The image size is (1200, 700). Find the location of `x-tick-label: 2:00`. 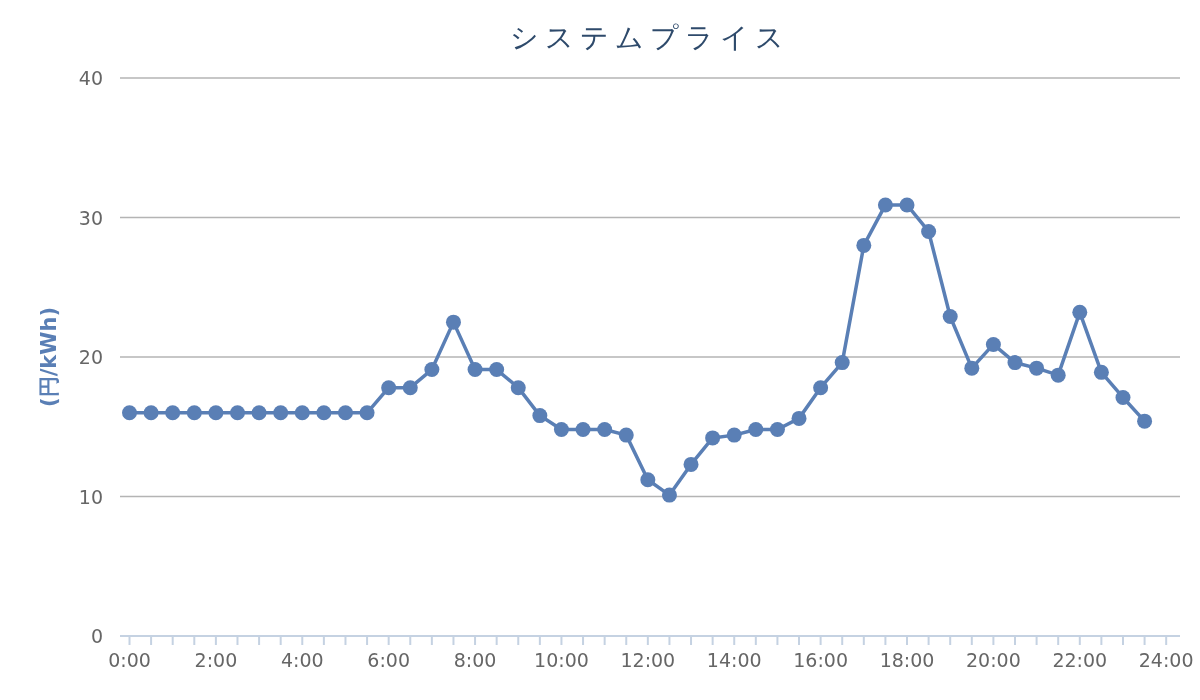

x-tick-label: 2:00 is located at coordinates (216, 660).